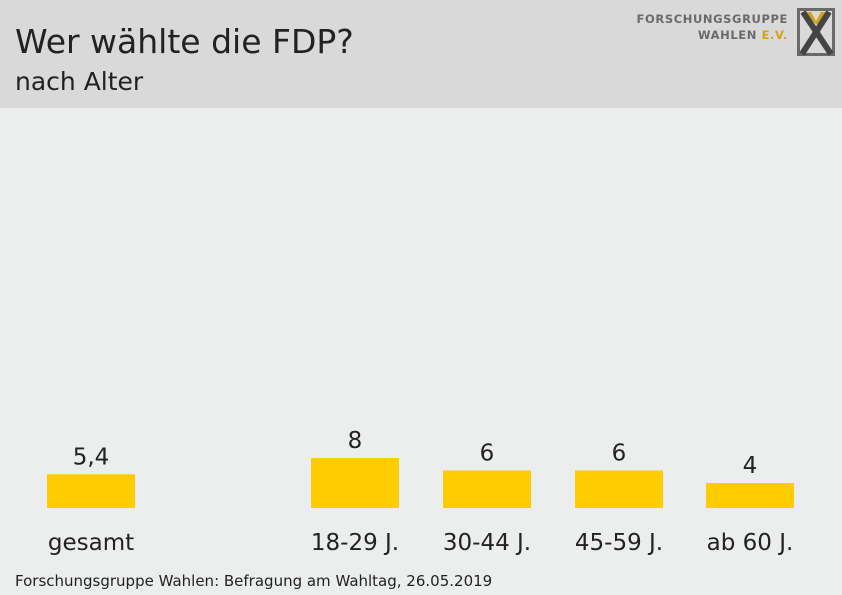 This screenshot has width=842, height=595. What do you see at coordinates (619, 454) in the screenshot?
I see `value-label-3: 6` at bounding box center [619, 454].